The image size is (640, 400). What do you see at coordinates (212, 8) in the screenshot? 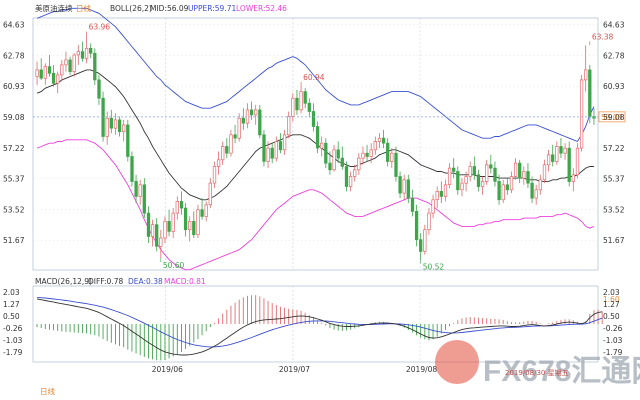
I see `boll-upper-label: UPPER:59.71` at bounding box center [212, 8].